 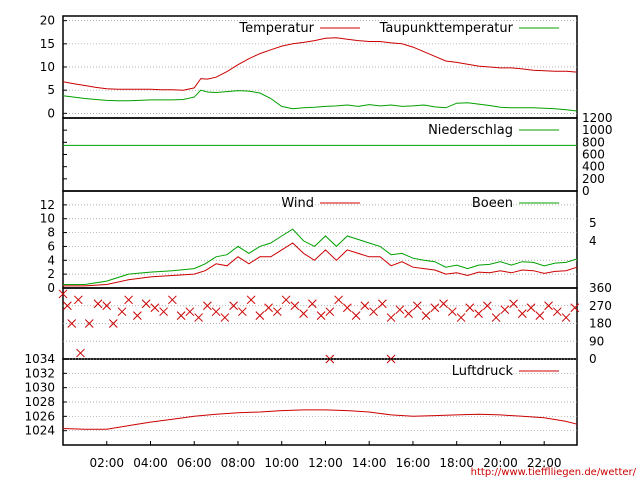 What do you see at coordinates (413, 463) in the screenshot?
I see `x-tick-label: 16:00` at bounding box center [413, 463].